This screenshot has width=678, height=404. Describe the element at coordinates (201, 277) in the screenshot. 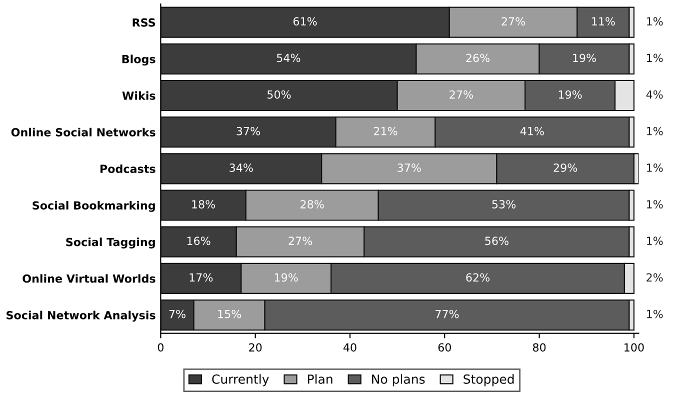

I see `data-label: 17%` at that location.